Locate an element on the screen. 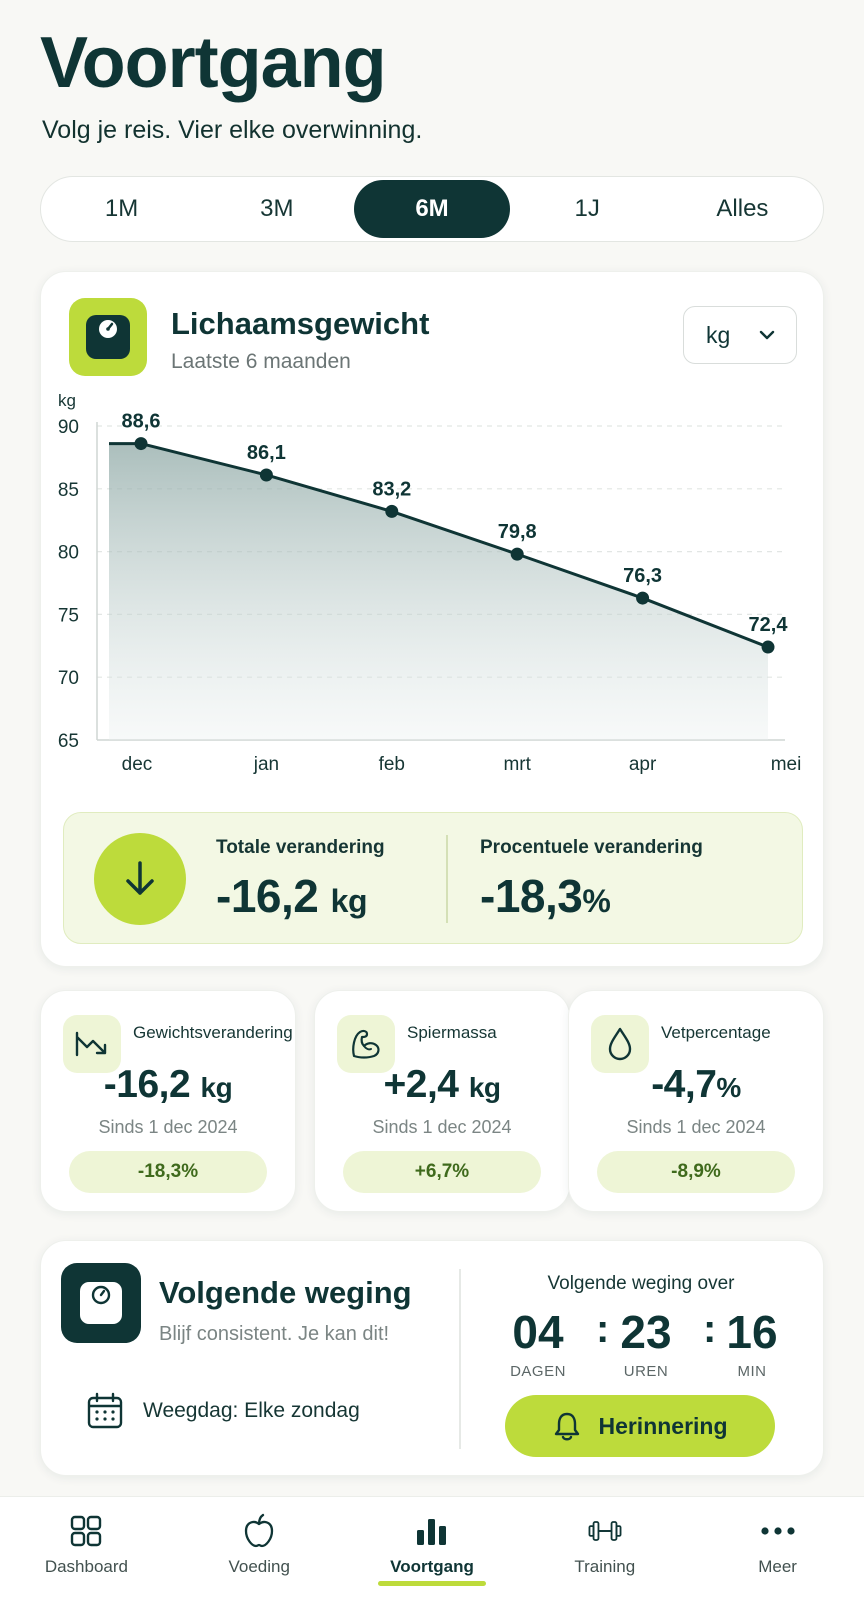  nav-item-training: Training is located at coordinates (604, 1548).